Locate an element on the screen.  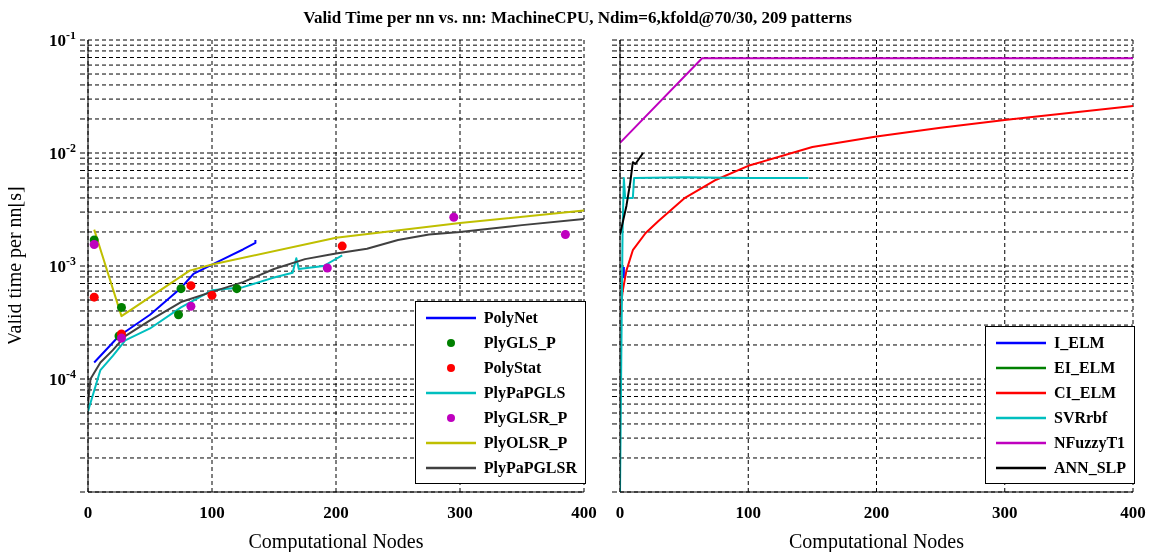
y-axis-title: Valid time per nn[s] is located at coordinates (15, 266).